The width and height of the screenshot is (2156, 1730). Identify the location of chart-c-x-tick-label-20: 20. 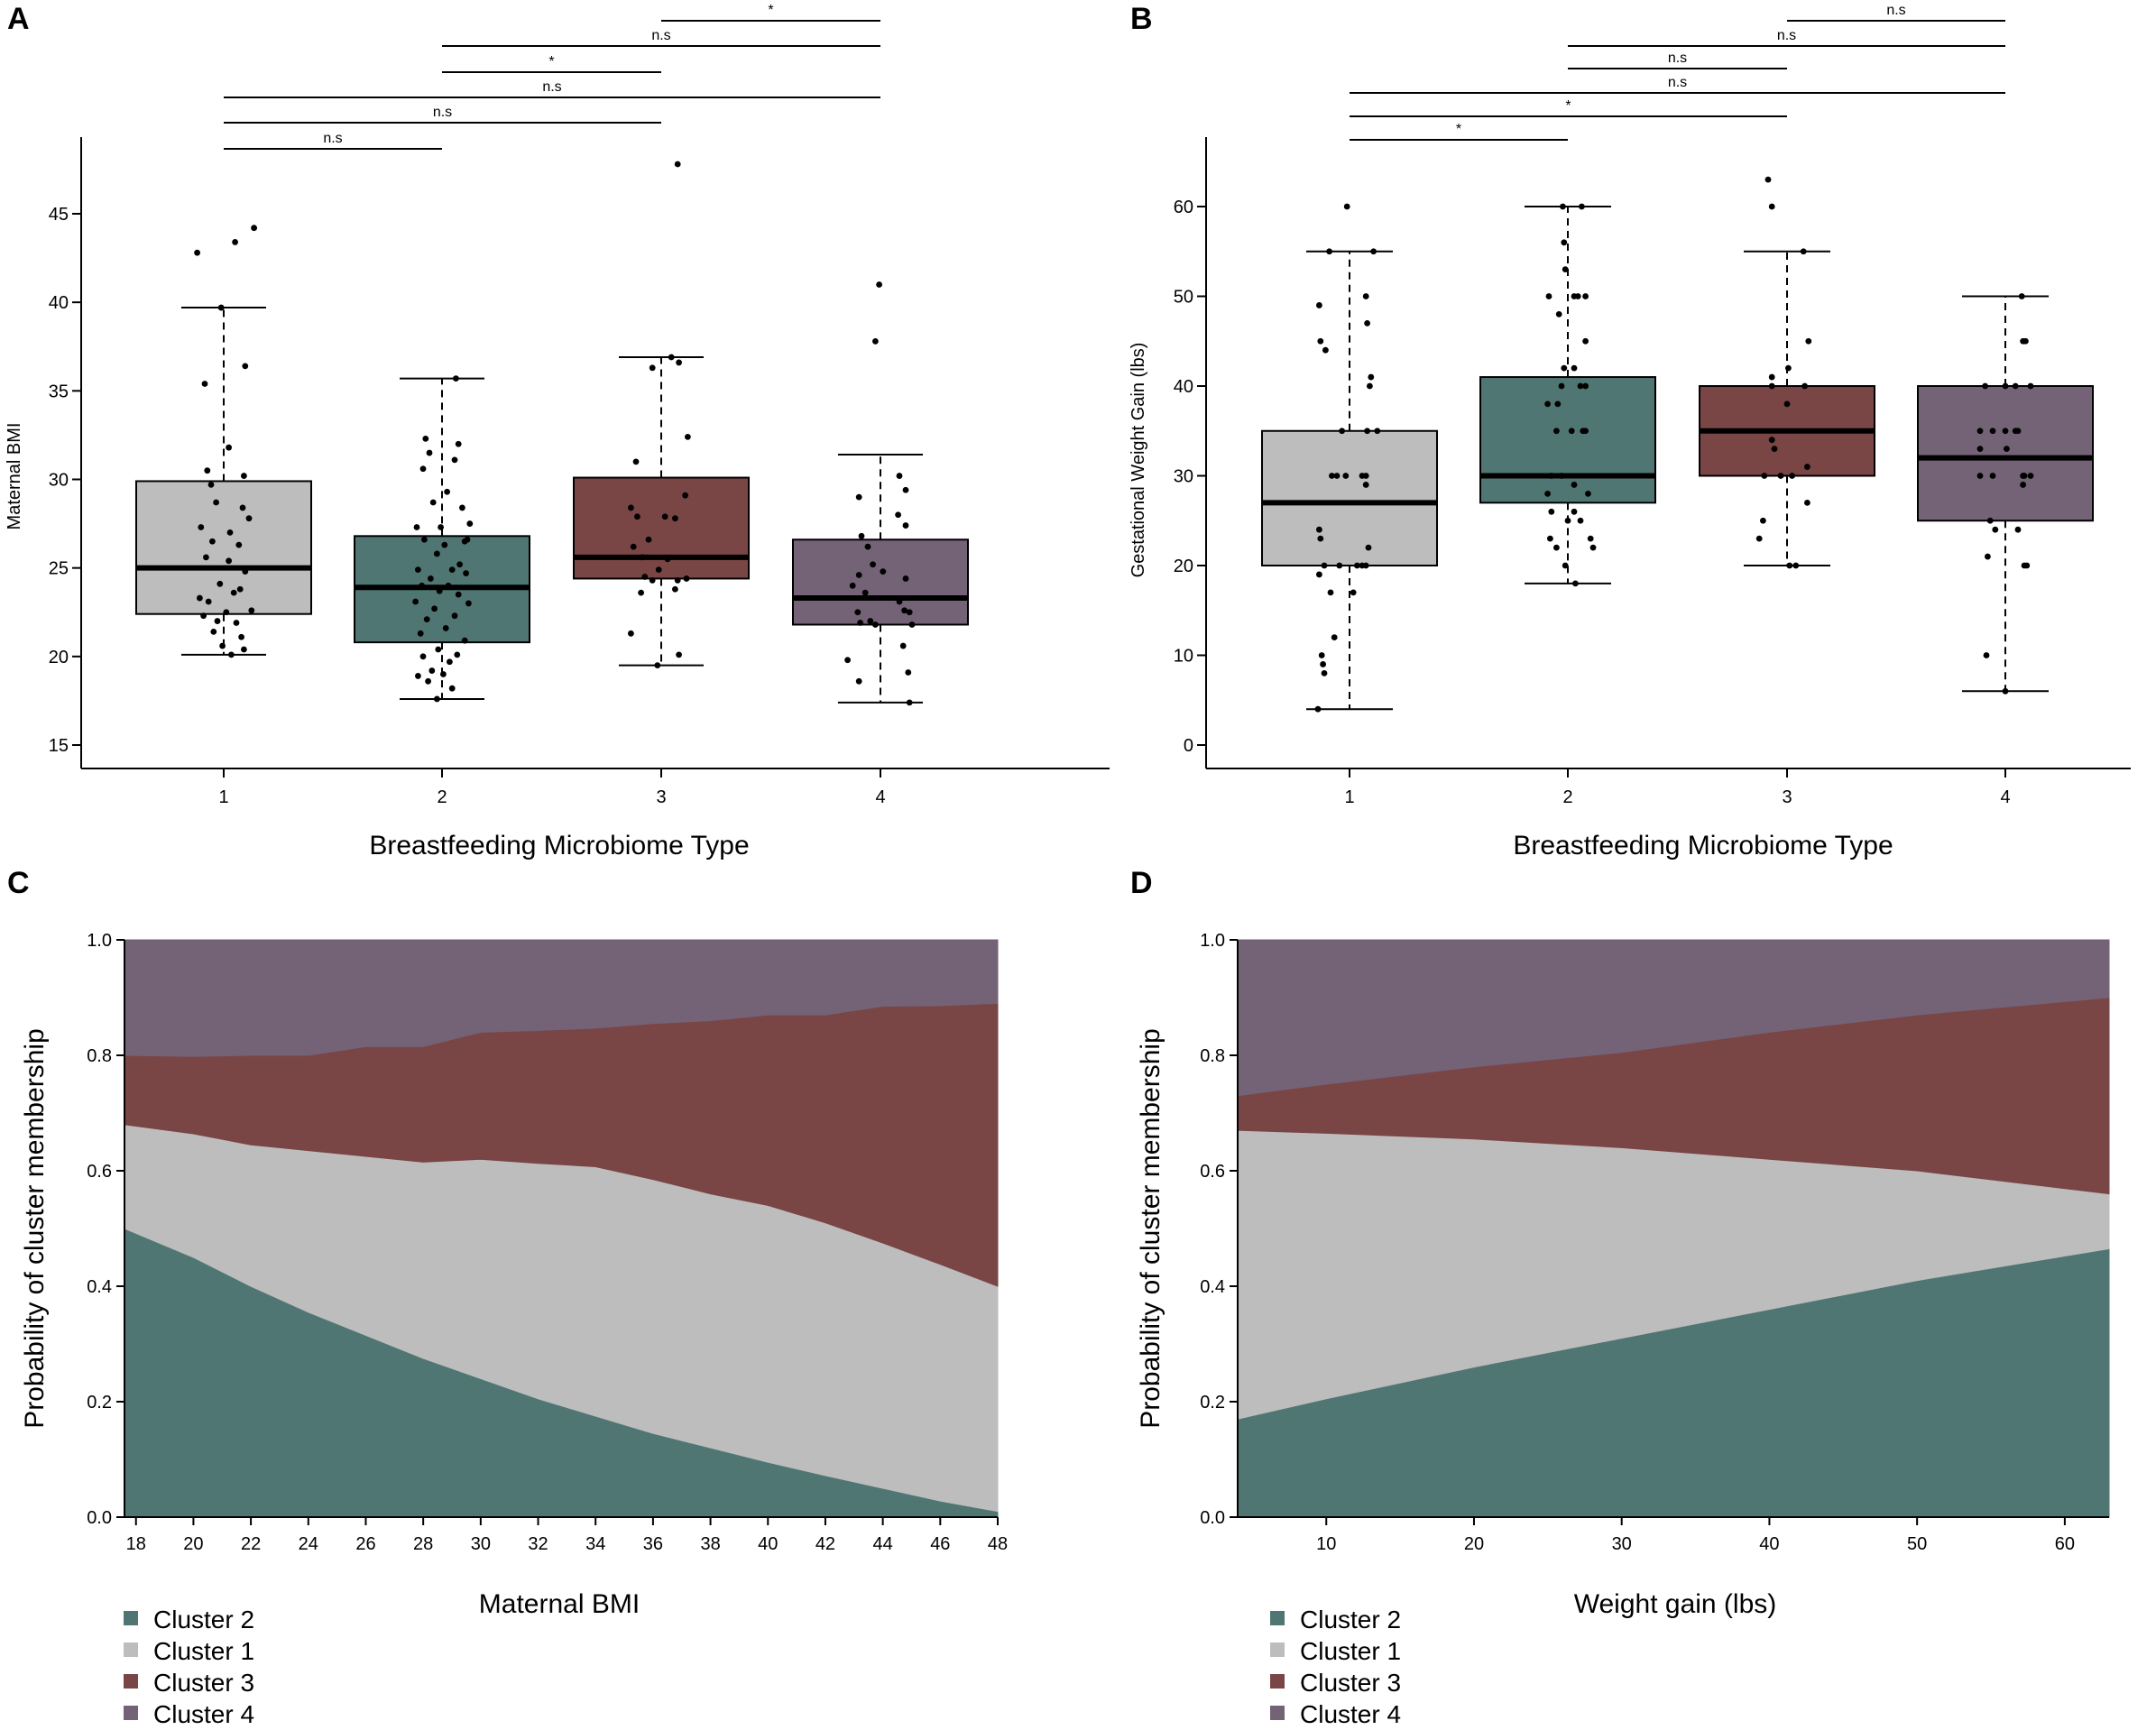
(193, 1544).